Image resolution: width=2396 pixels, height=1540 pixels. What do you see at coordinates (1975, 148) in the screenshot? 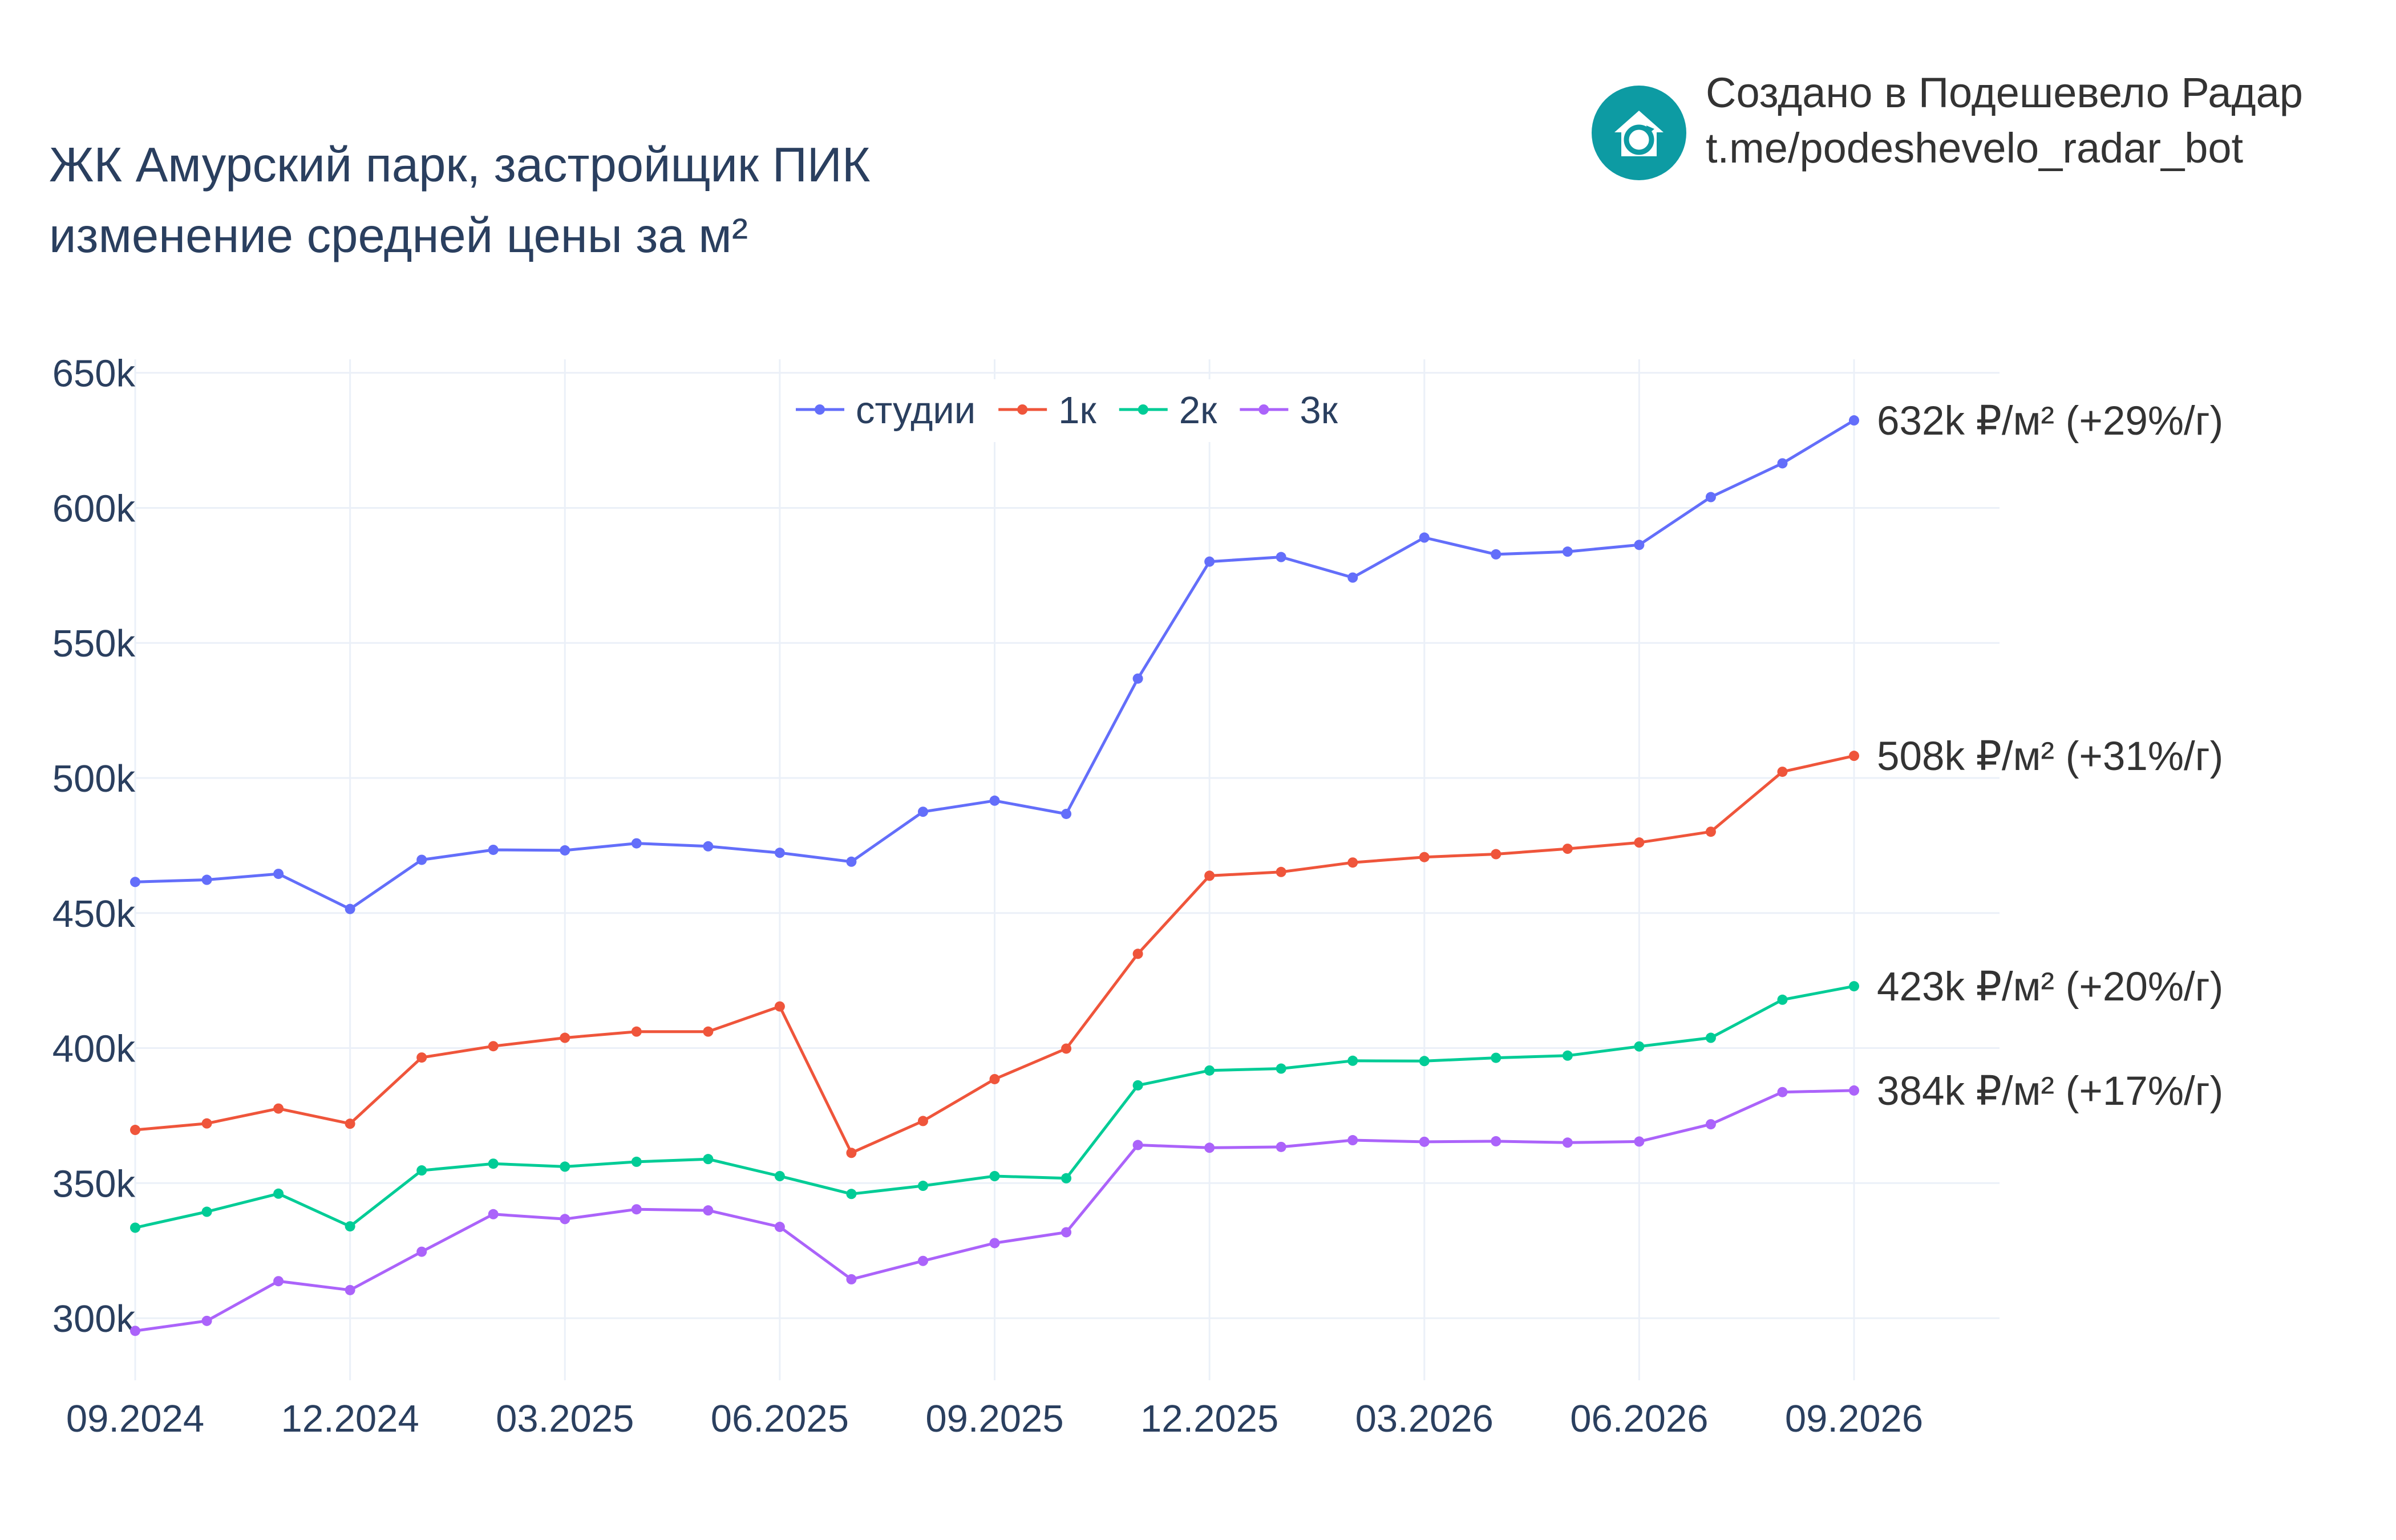
I see `branding-link: t.me/podeshevelo_radar_bot` at bounding box center [1975, 148].